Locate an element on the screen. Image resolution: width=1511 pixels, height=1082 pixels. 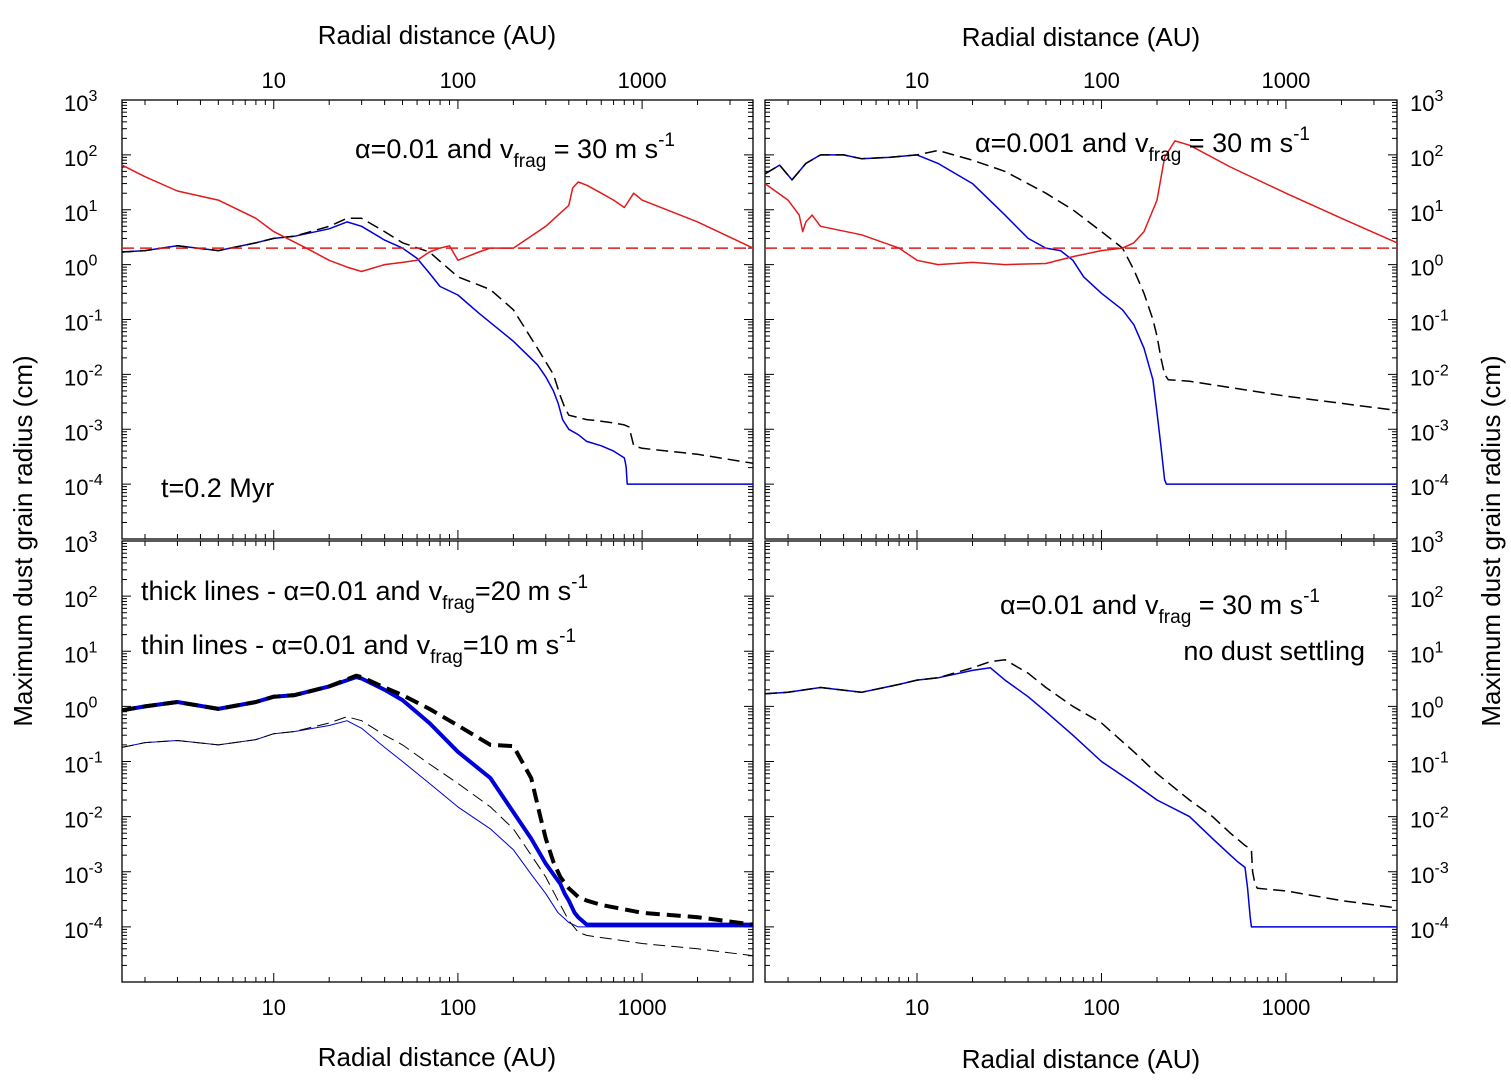
annotation-thick-lines: thick lines - α=0.01 and vfrag=20 m s-1 is located at coordinates (364, 593).